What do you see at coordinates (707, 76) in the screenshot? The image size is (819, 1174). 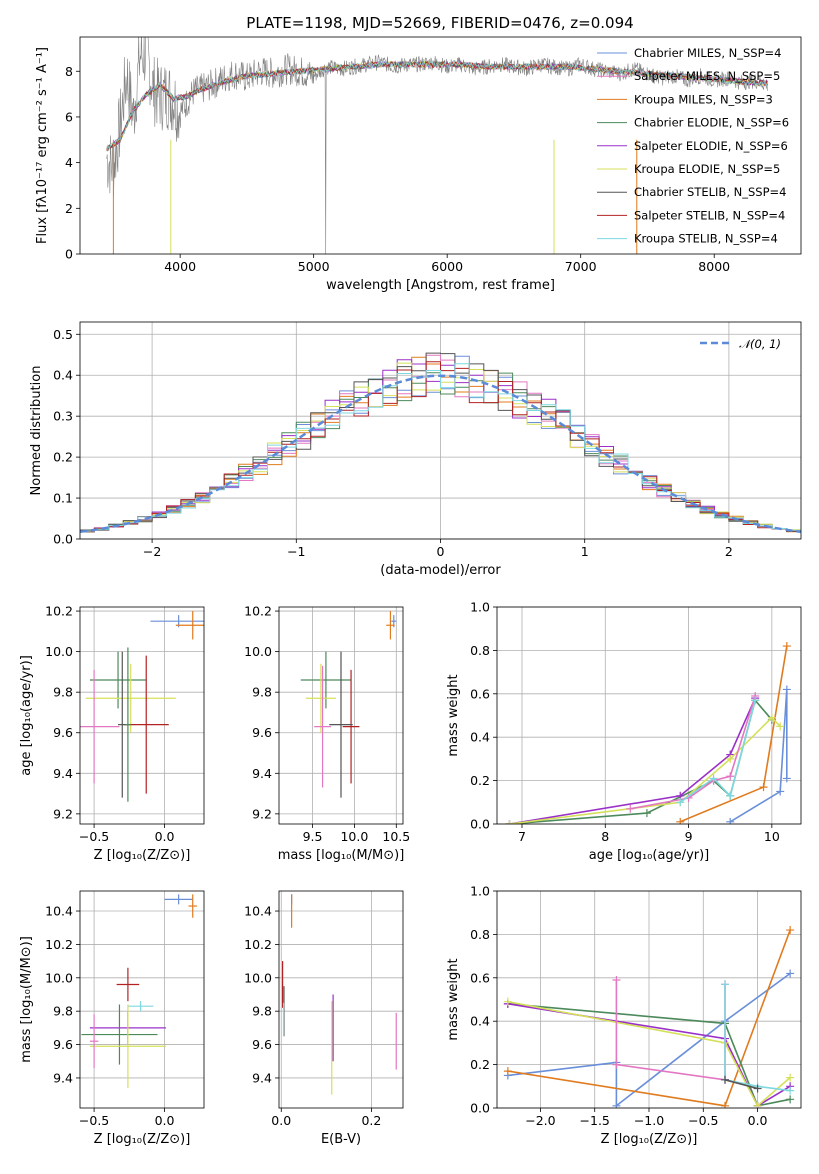 I see `legend-label: Salpeter MILES, N_SSP=5` at bounding box center [707, 76].